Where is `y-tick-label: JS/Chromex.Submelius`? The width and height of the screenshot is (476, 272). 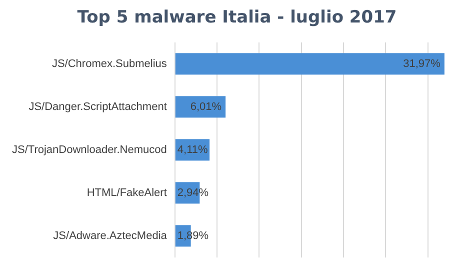
y-tick-label: JS/Chromex.Submelius is located at coordinates (110, 64).